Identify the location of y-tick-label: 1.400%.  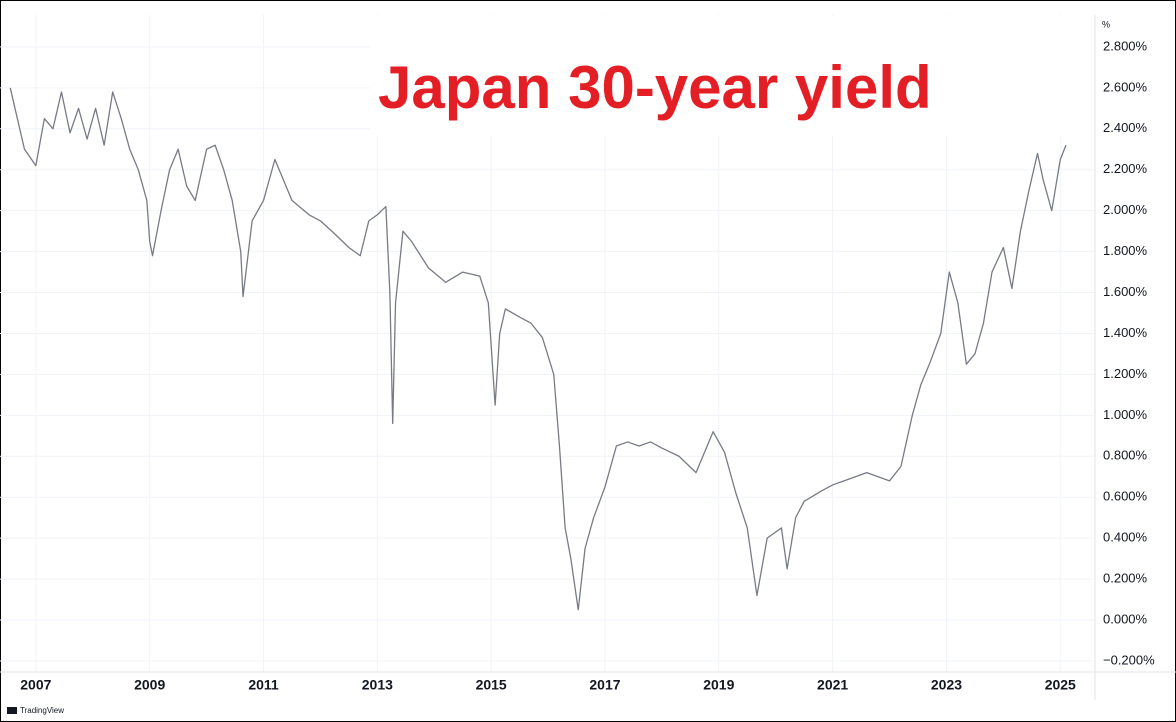
(1125, 332).